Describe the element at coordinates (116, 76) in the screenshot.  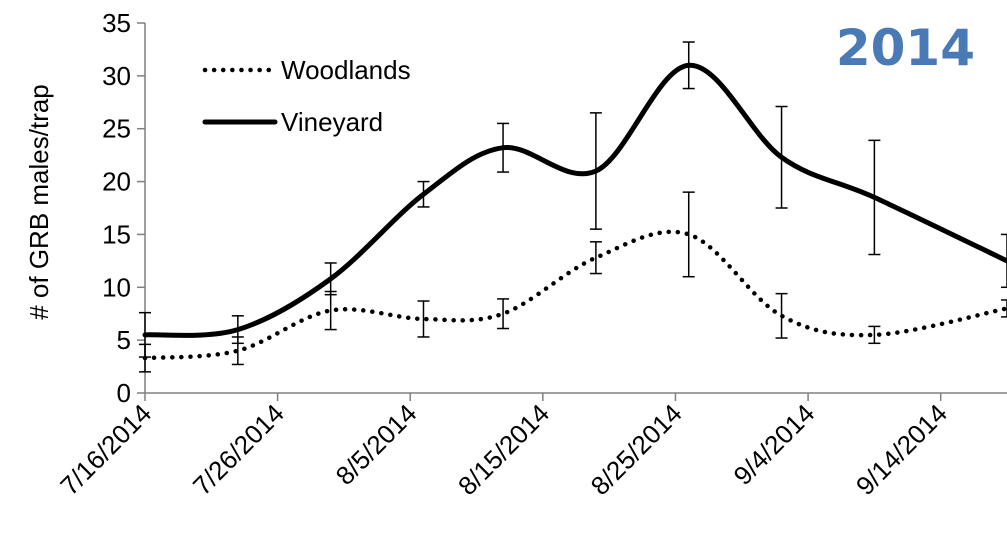
I see `y-tick-label: 30` at that location.